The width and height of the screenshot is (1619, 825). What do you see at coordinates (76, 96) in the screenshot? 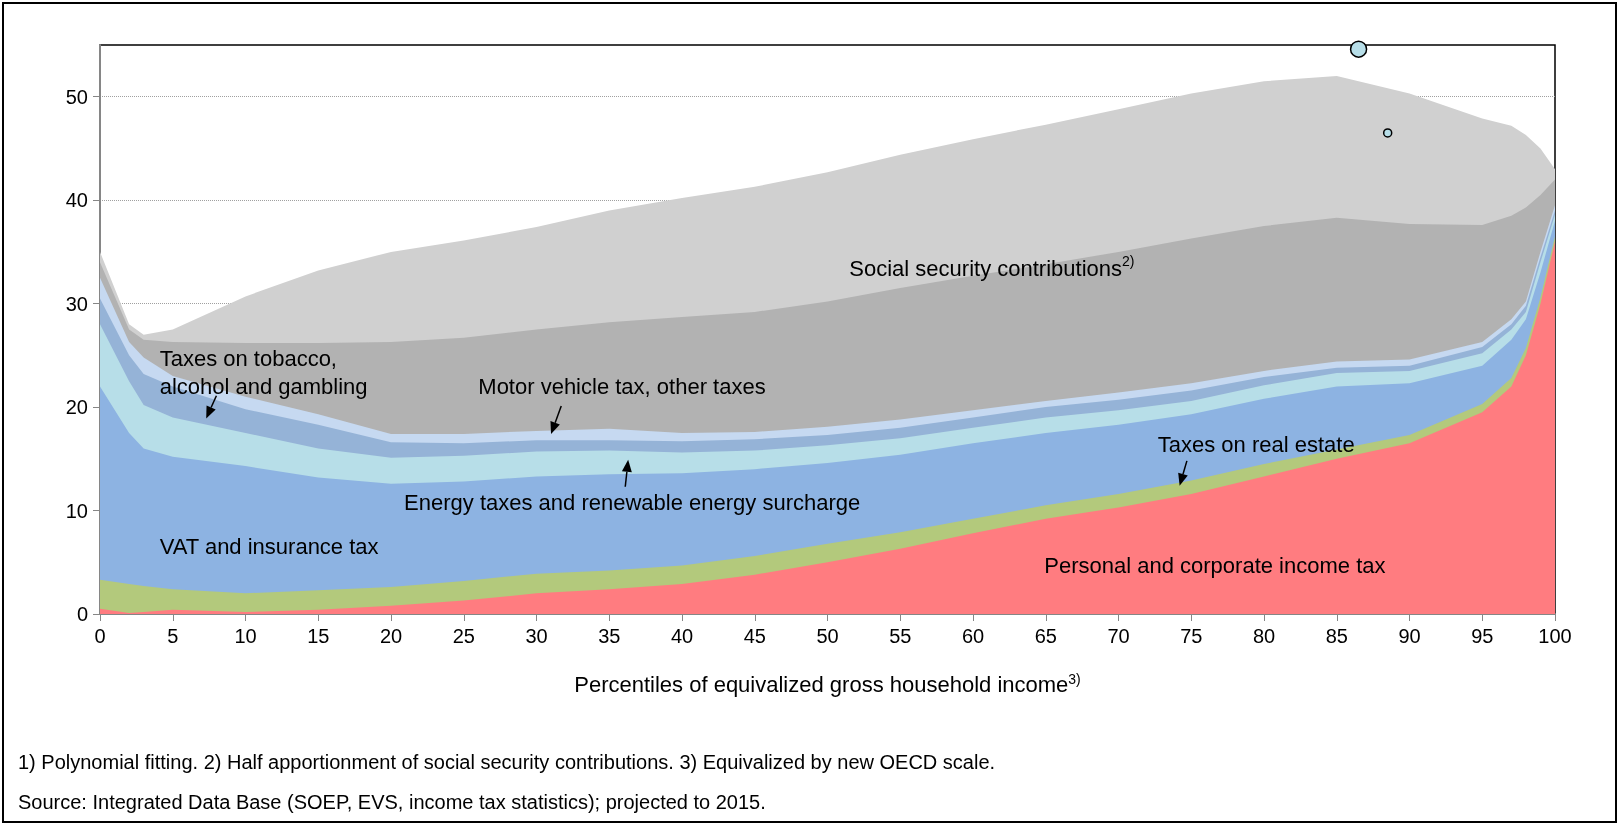
I see `y-tick-label: 50` at bounding box center [76, 96].